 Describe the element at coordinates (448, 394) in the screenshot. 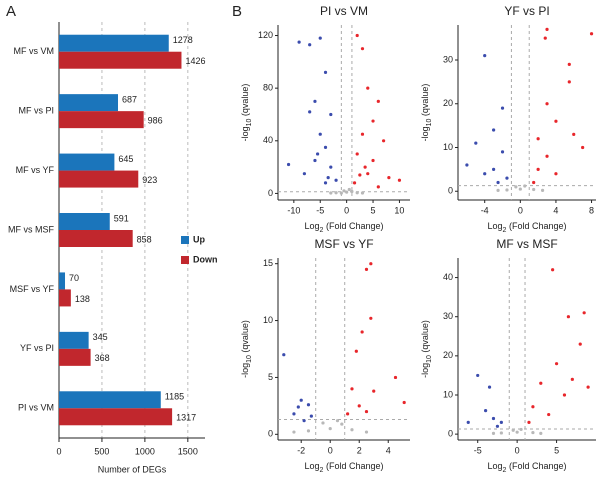

I see `y-tick-label: 10` at that location.